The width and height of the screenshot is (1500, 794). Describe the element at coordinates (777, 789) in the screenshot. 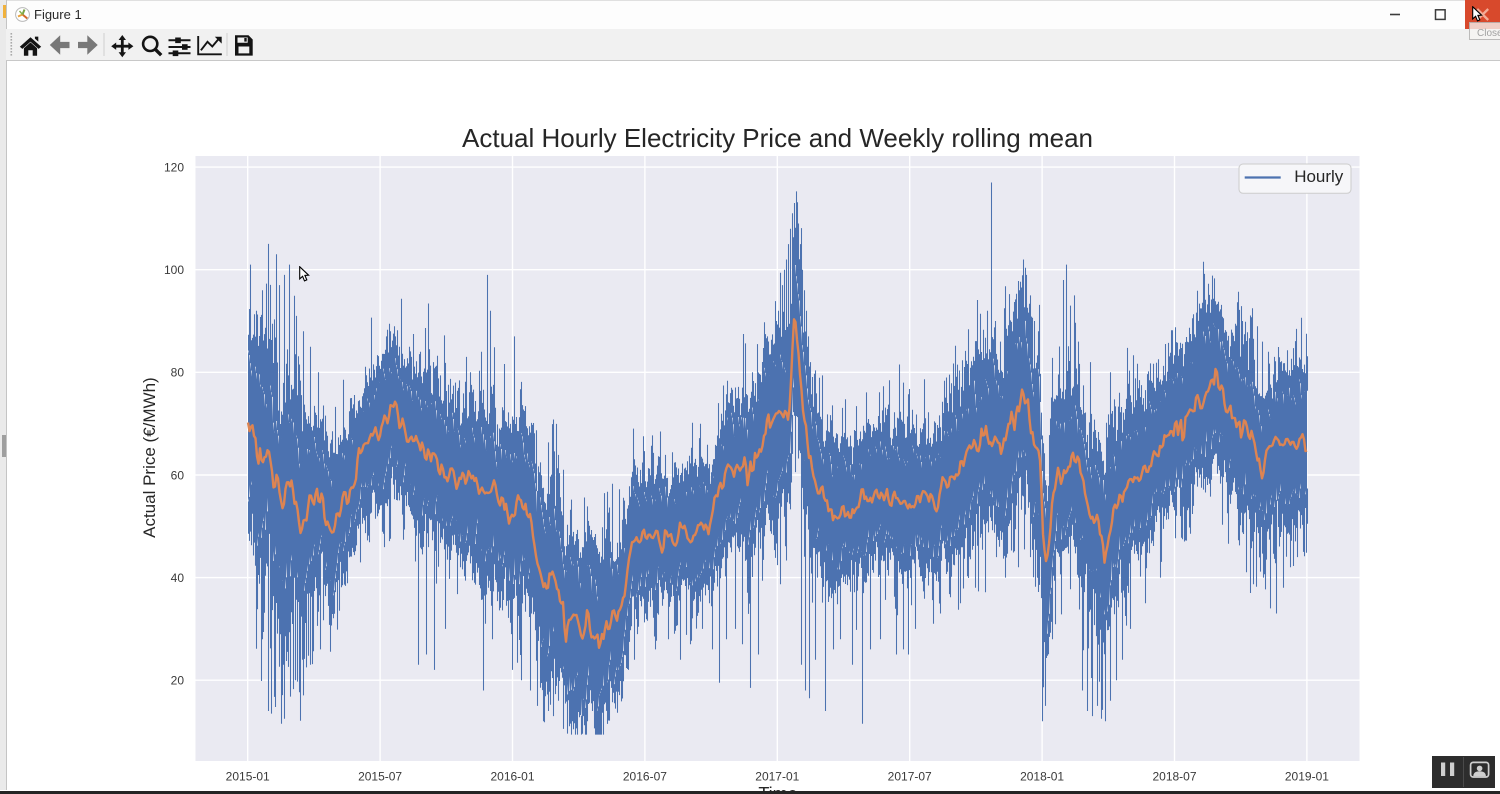

I see `svg-text: Time` at that location.